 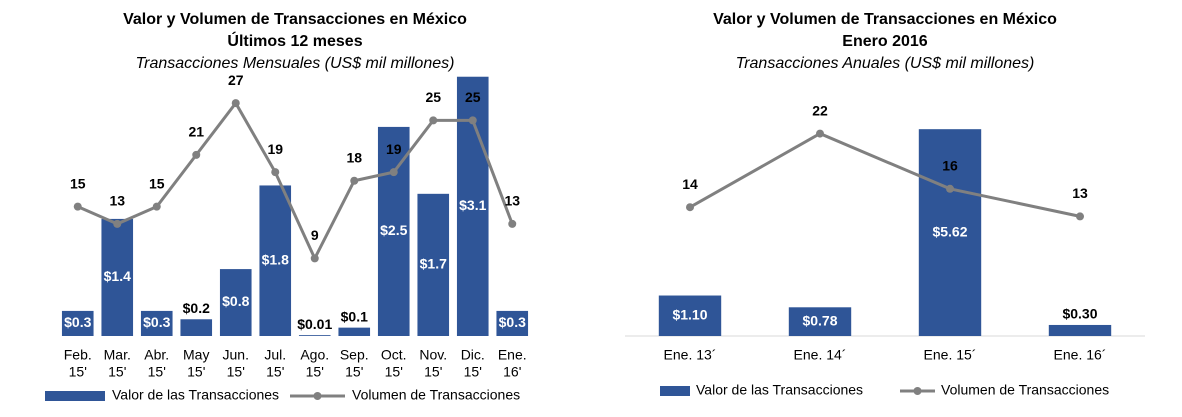 What do you see at coordinates (689, 314) in the screenshot?
I see `data-label: $1.10` at bounding box center [689, 314].